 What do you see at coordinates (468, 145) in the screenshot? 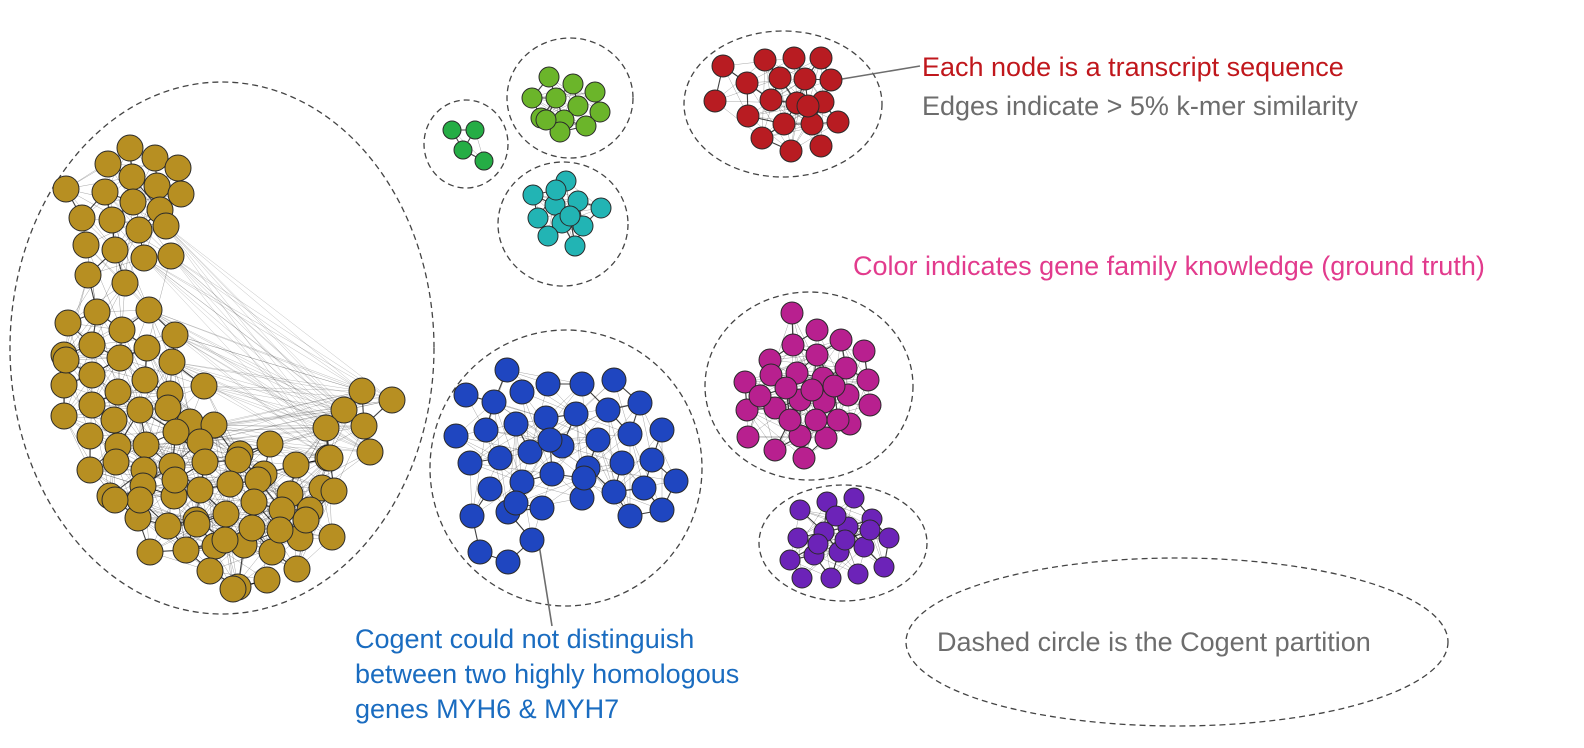
I see `dark-green-cluster` at bounding box center [468, 145].